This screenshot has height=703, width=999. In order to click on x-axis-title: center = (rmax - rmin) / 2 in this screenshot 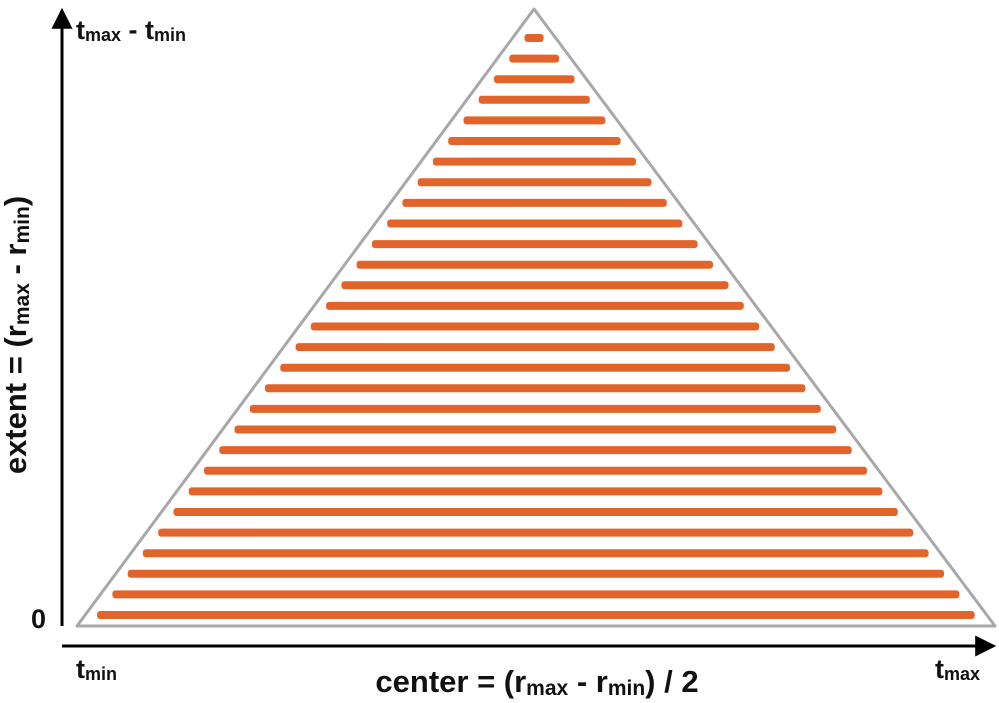, I will do `click(536, 682)`.